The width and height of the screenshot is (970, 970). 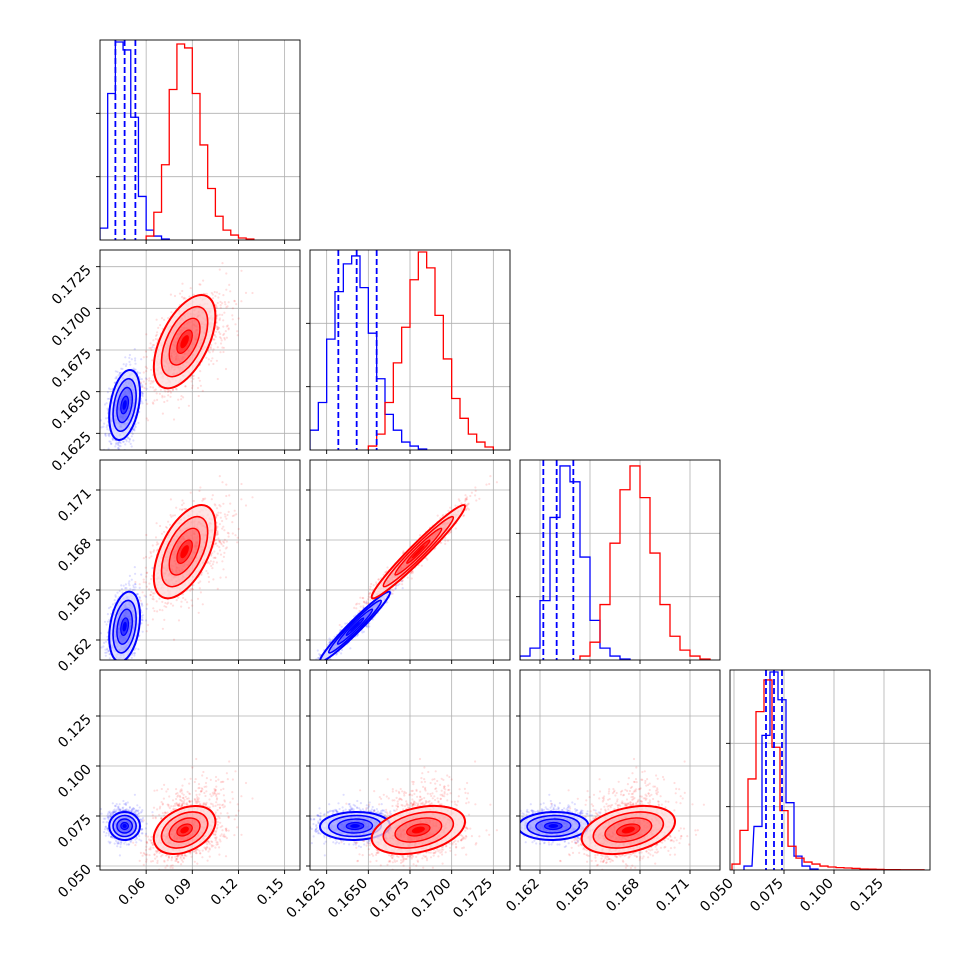 I want to click on marginal-3-frame, so click(x=830, y=770).